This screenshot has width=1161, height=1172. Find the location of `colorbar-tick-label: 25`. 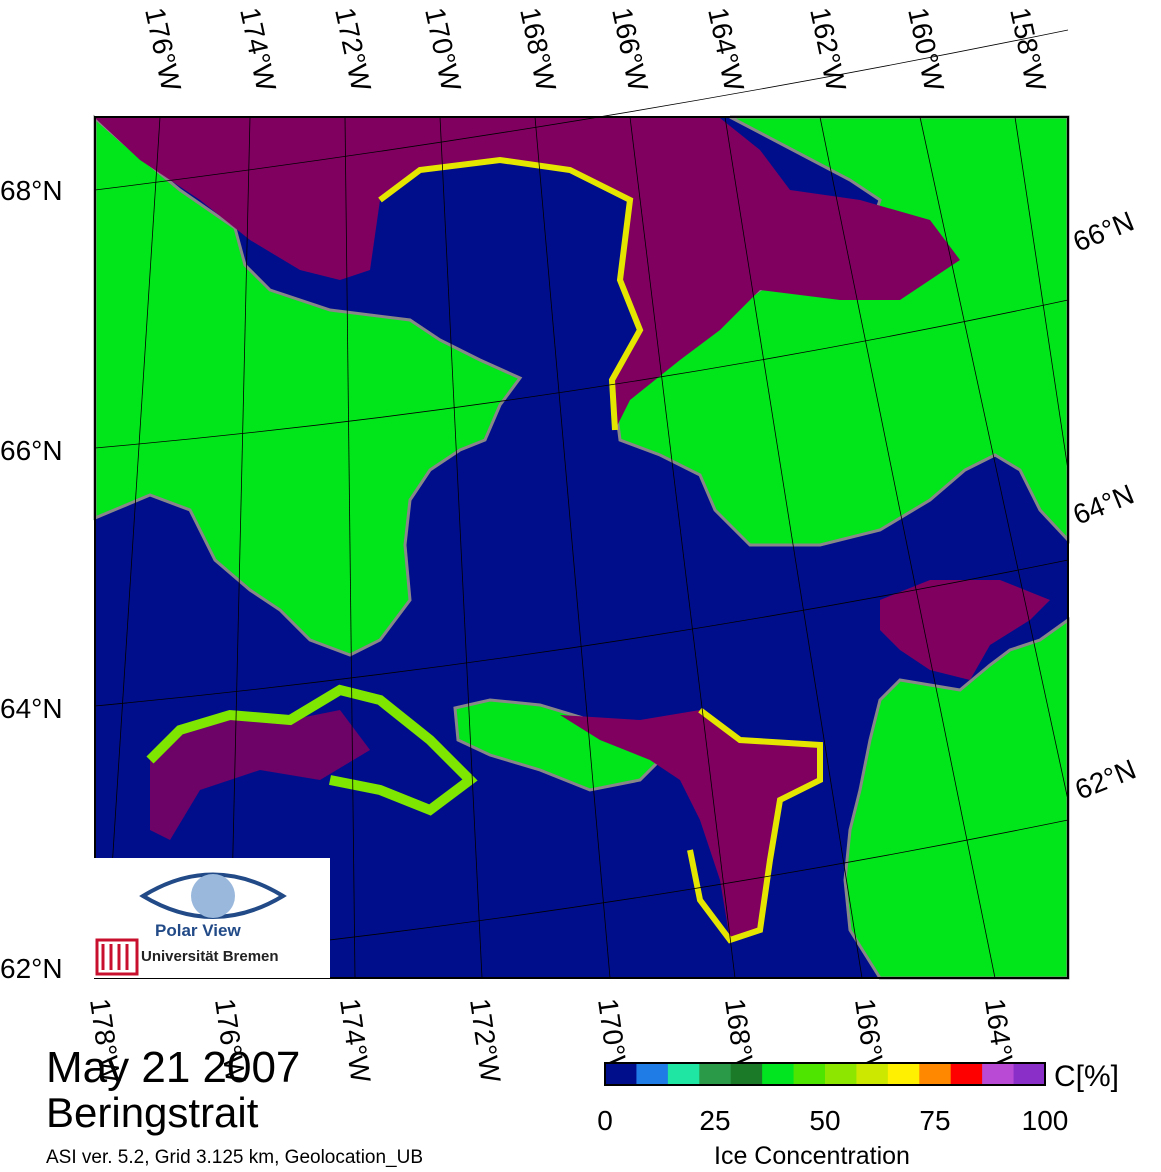

colorbar-tick-label: 25 is located at coordinates (714, 1120).